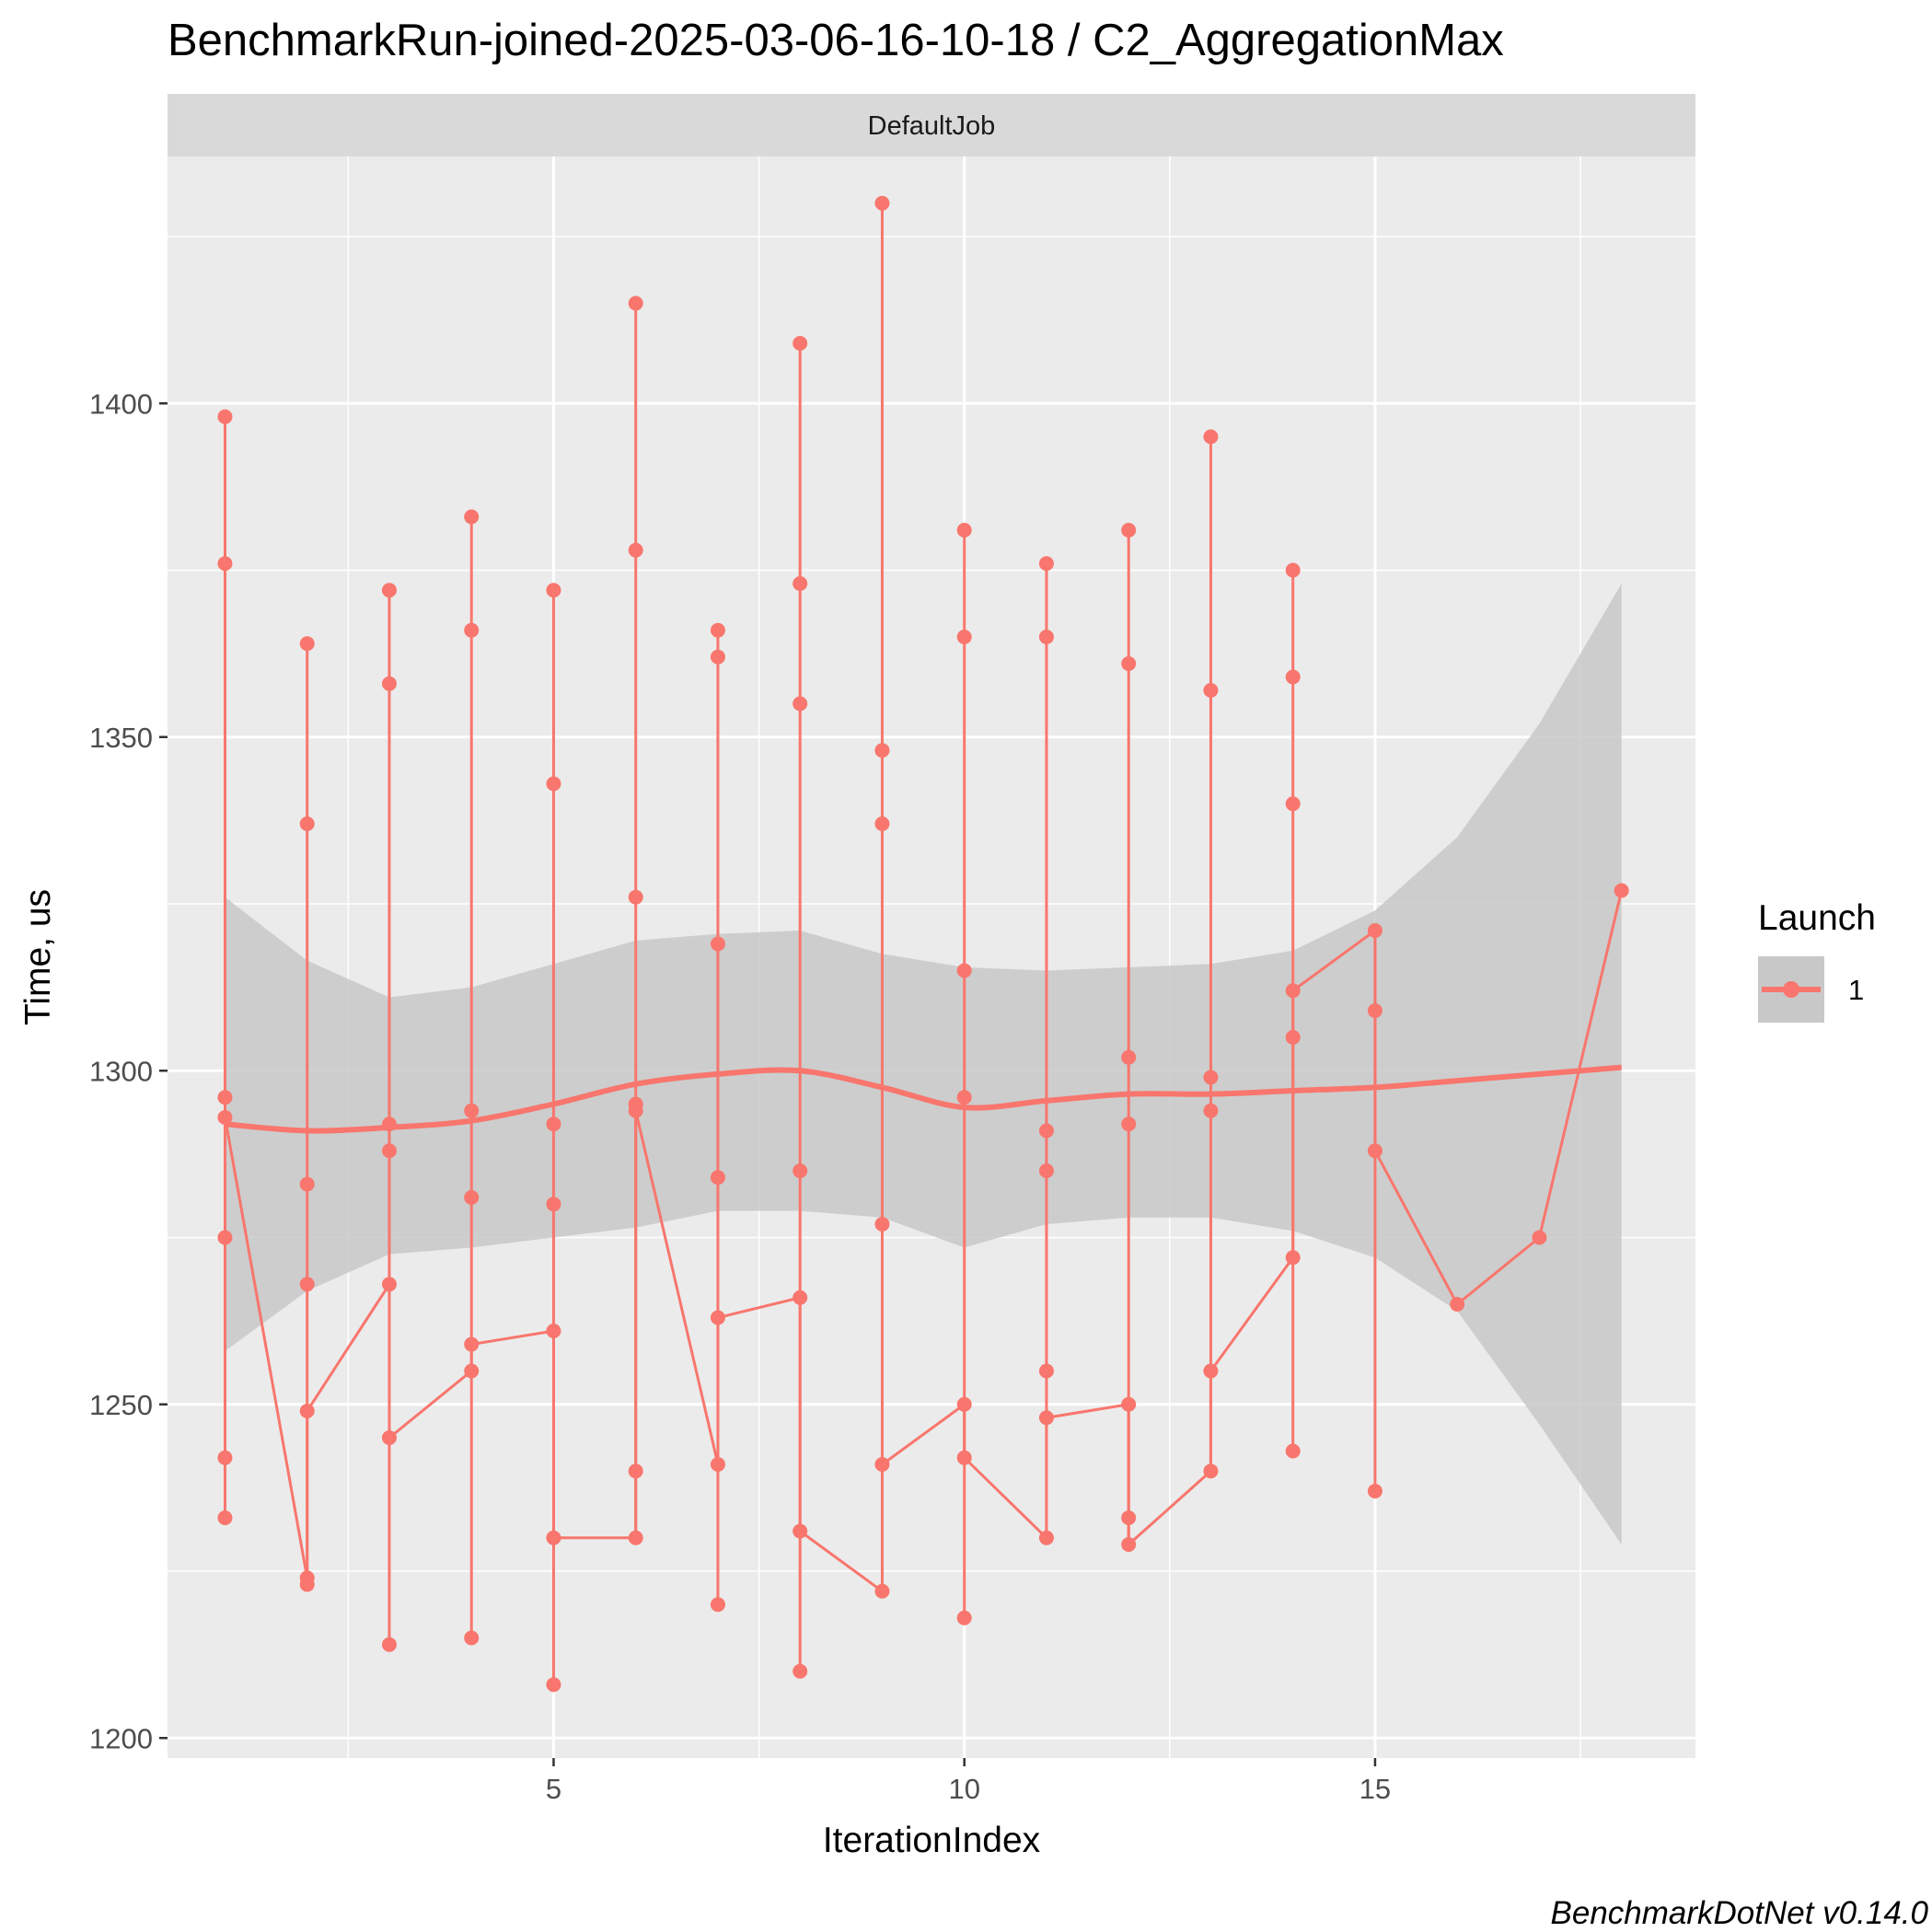 The width and height of the screenshot is (1932, 1932). I want to click on smooth-fit-line, so click(924, 1099).